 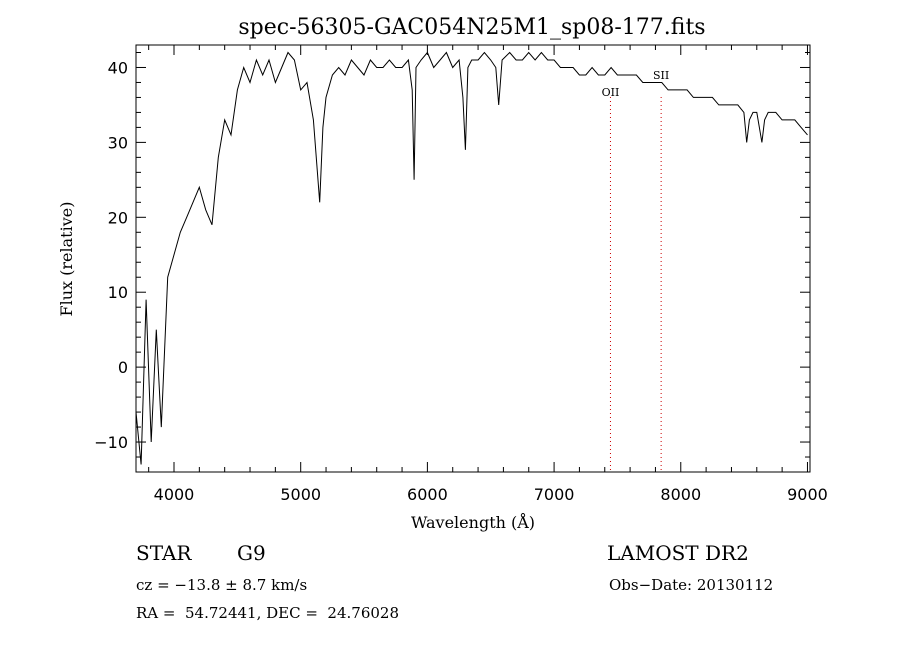 I want to click on x-tick-label: 7000, so click(x=554, y=494).